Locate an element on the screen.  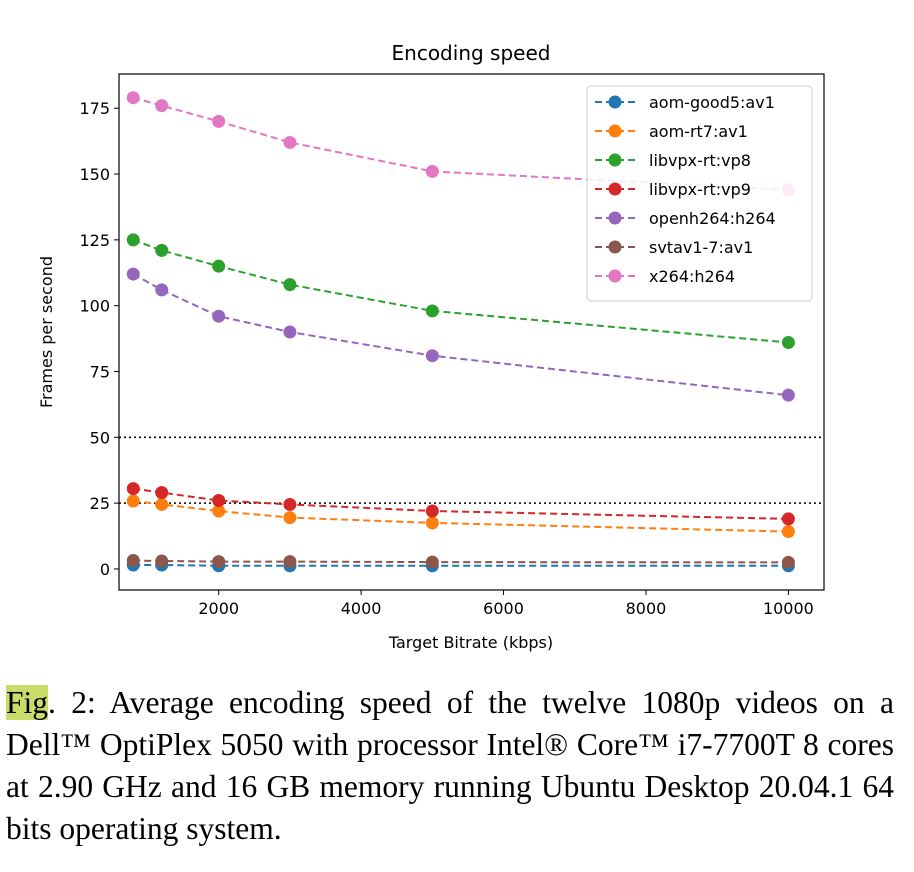
x-tick-label: 2000 is located at coordinates (218, 608).